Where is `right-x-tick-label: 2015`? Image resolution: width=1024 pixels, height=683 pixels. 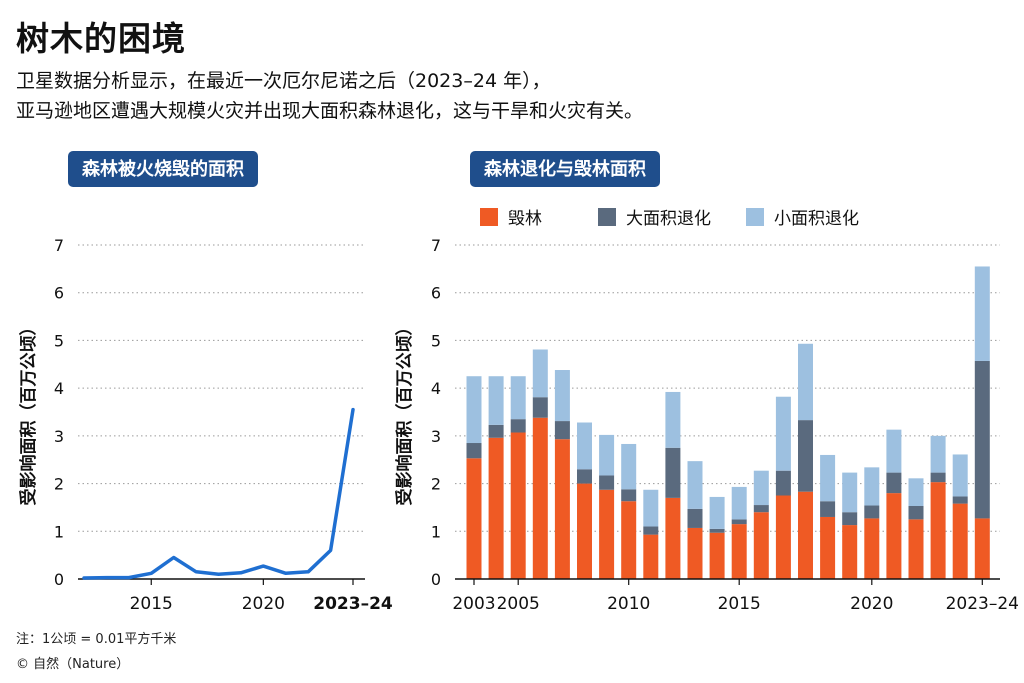
right-x-tick-label: 2015 is located at coordinates (739, 604).